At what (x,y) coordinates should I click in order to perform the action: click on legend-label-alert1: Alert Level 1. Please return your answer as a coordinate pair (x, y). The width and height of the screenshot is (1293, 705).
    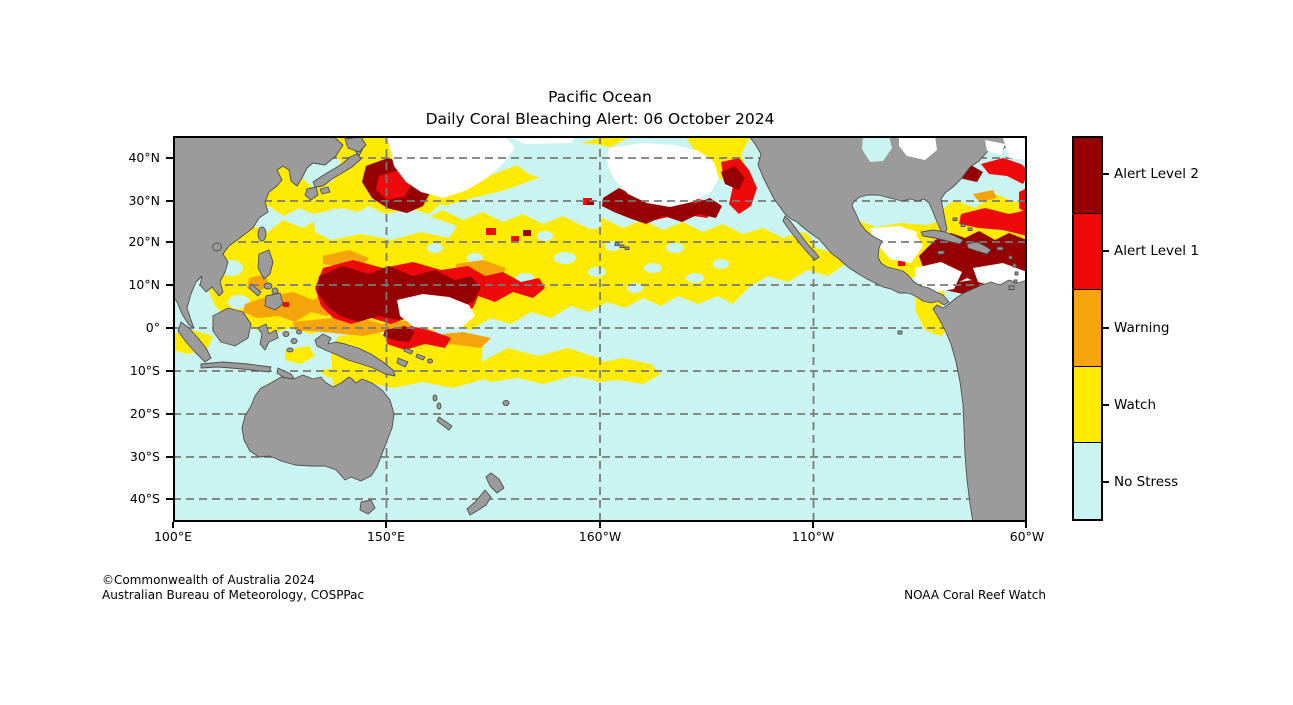
    Looking at the image, I should click on (1156, 251).